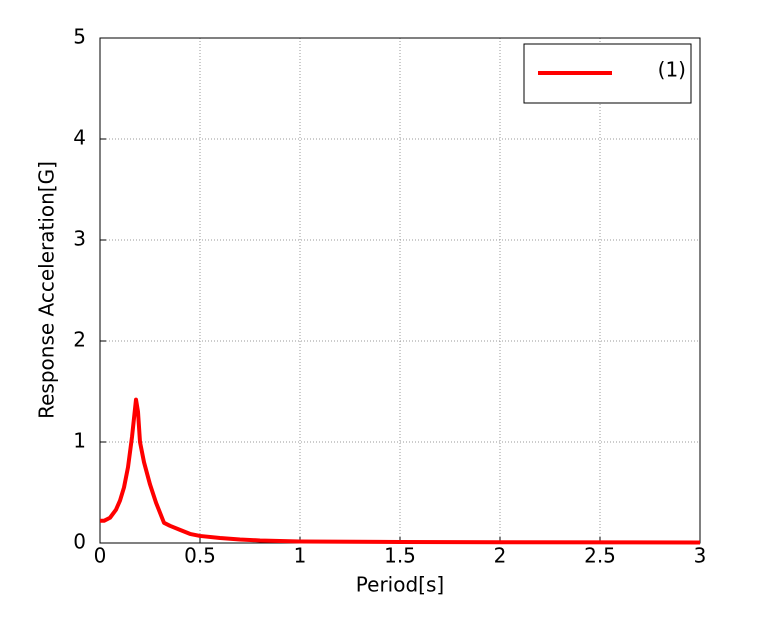  I want to click on y-tick-label: 5, so click(79, 37).